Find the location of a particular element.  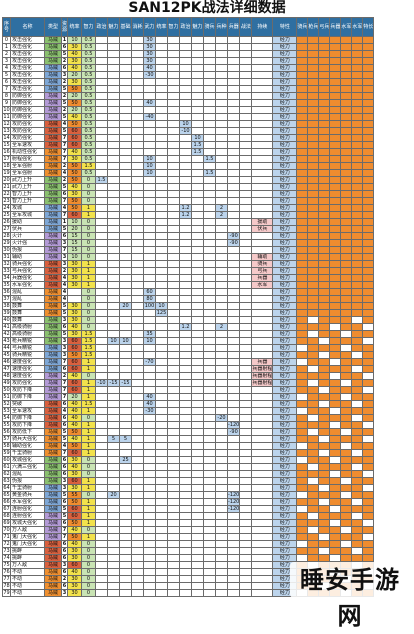

table-cell: 攻击强化 is located at coordinates (27, 75).